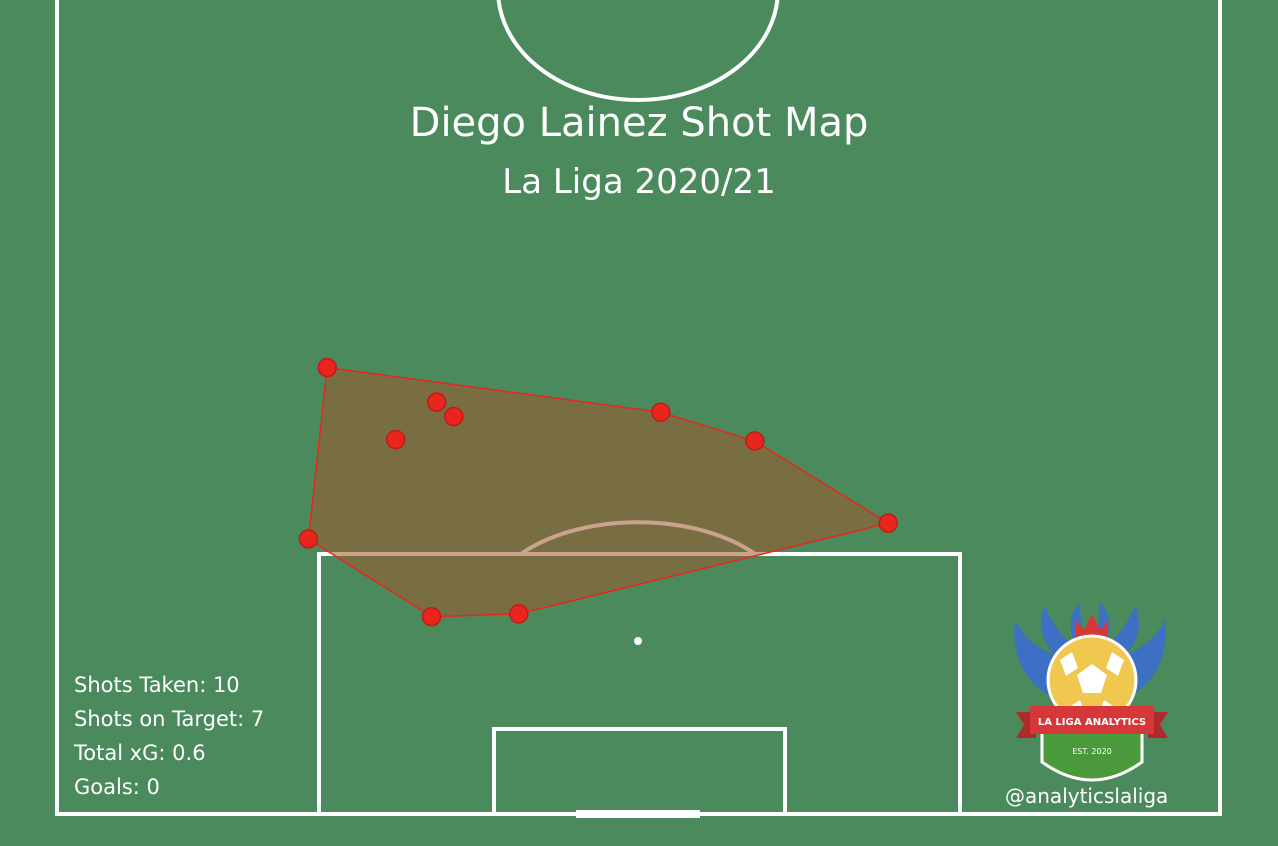 Image resolution: width=1278 pixels, height=846 pixels. Describe the element at coordinates (169, 719) in the screenshot. I see `stat-shots-on-target: Shots on Target: 7` at that location.